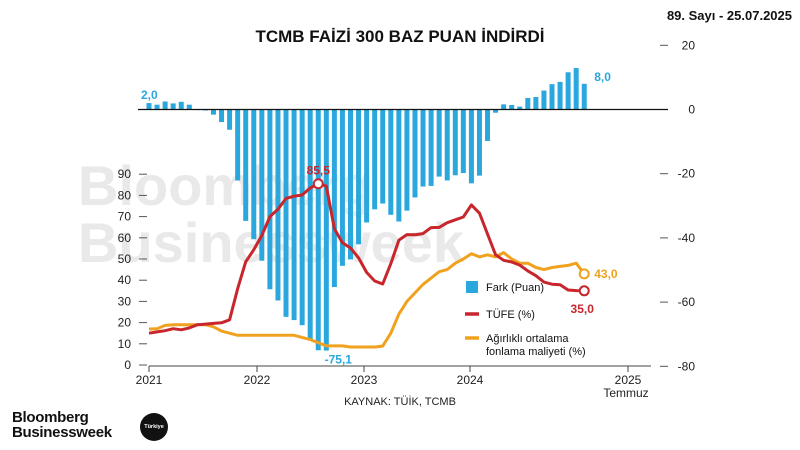  I want to click on funding-last-marker, so click(584, 274).